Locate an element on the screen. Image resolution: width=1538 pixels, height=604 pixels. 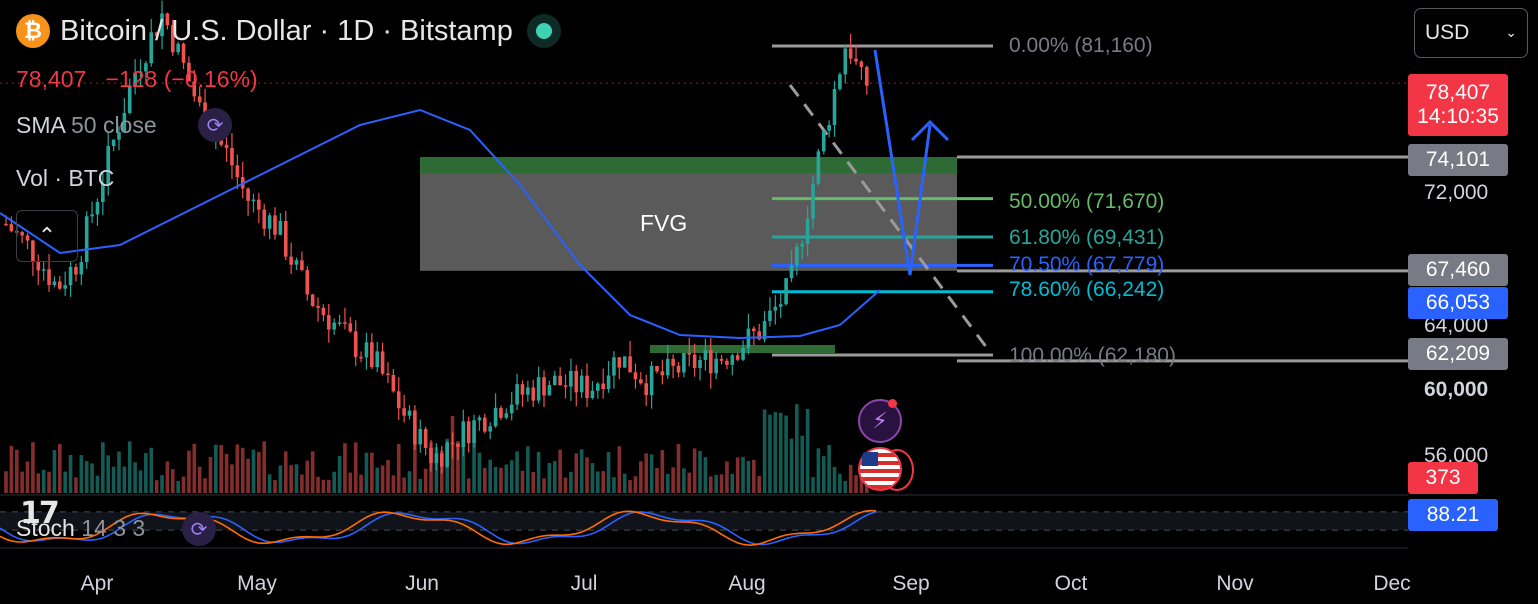
stoch-legend: Stoch 14 3 3 is located at coordinates (80, 528).